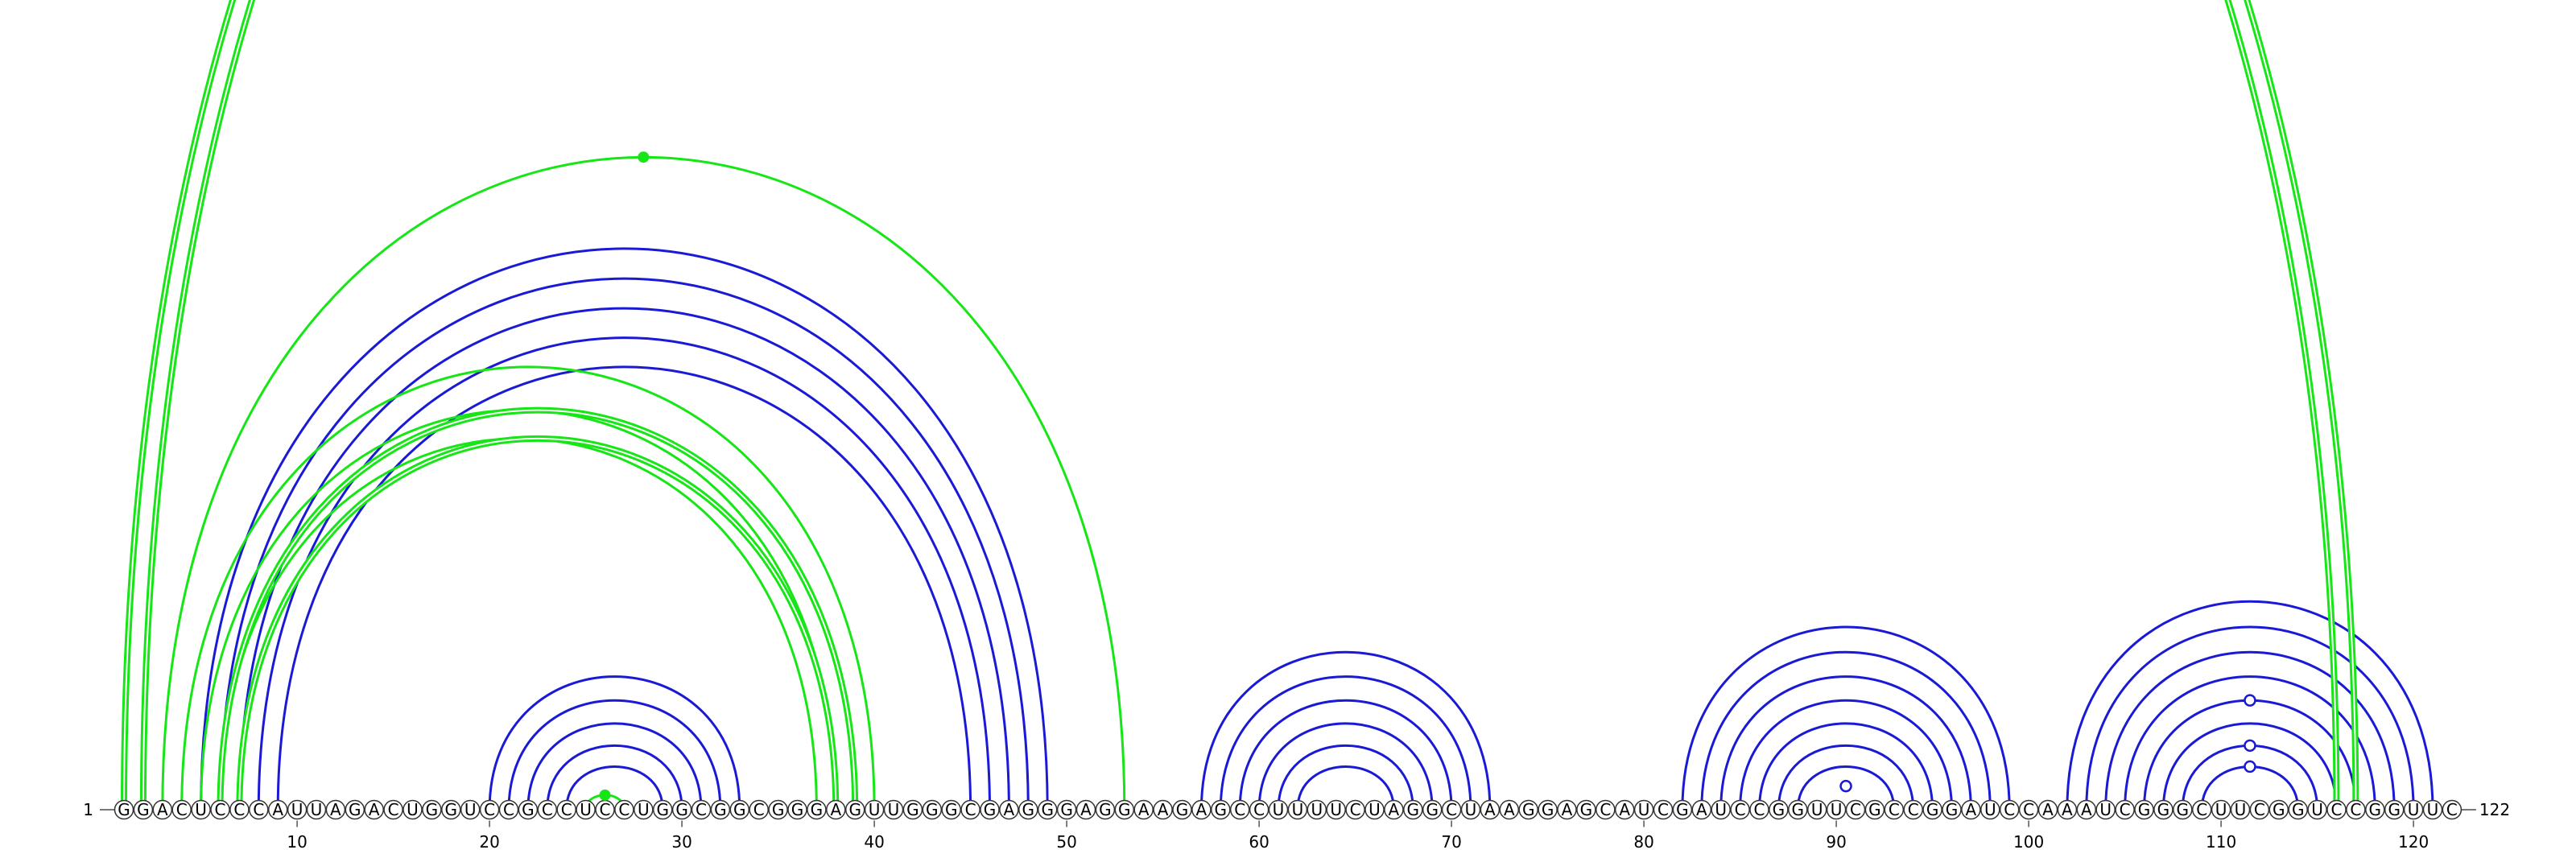 The height and width of the screenshot is (858, 2576). I want to click on tick-layer: 10 20 30 40 50 60 70 80 90 100 110 120, so click(1358, 836).